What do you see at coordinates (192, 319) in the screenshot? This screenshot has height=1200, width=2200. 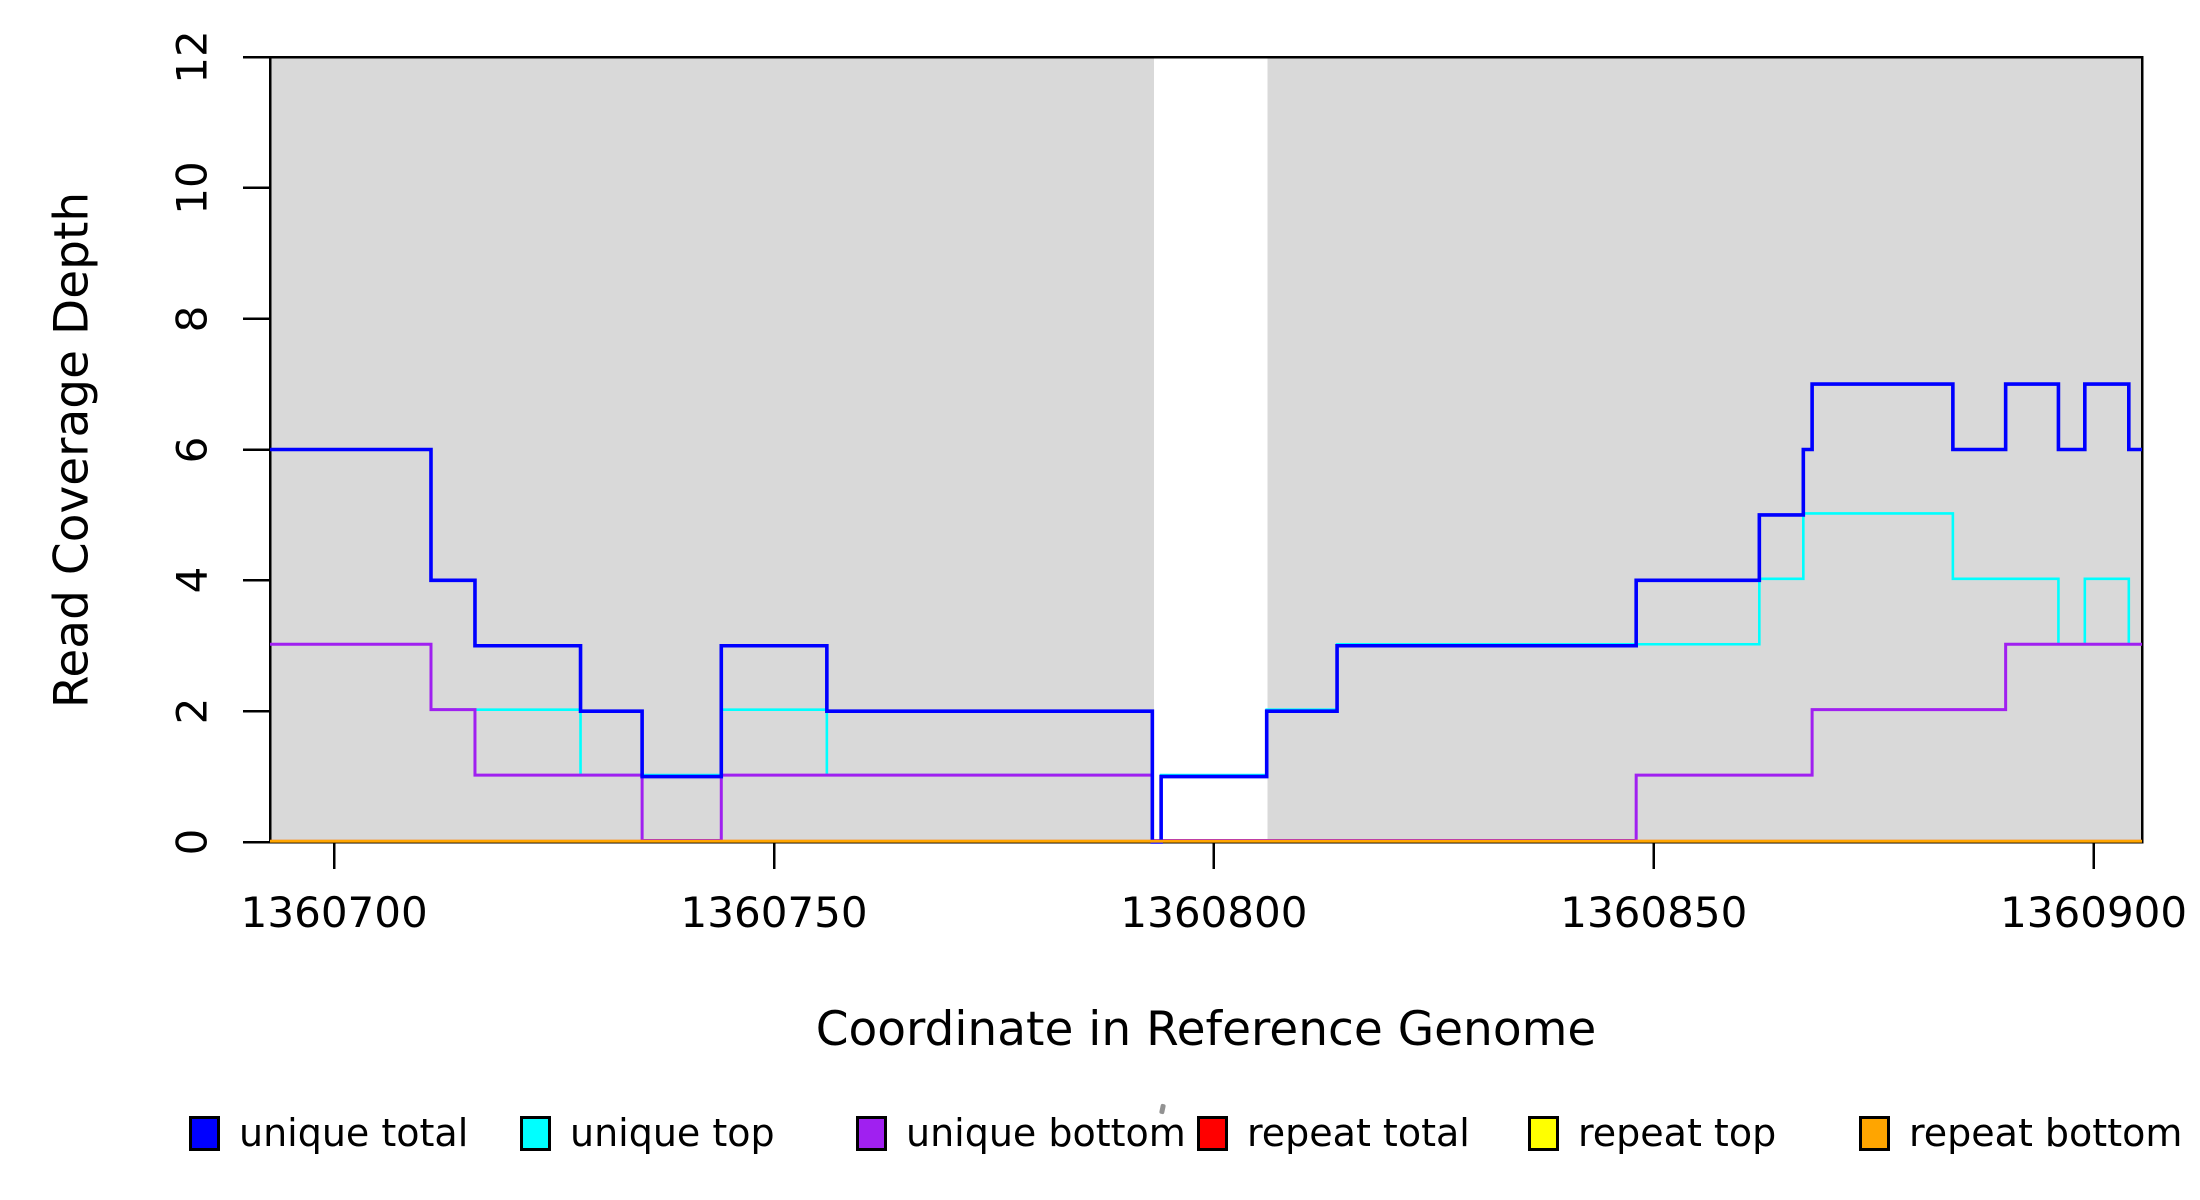 I see `y-tick-label: 8` at bounding box center [192, 319].